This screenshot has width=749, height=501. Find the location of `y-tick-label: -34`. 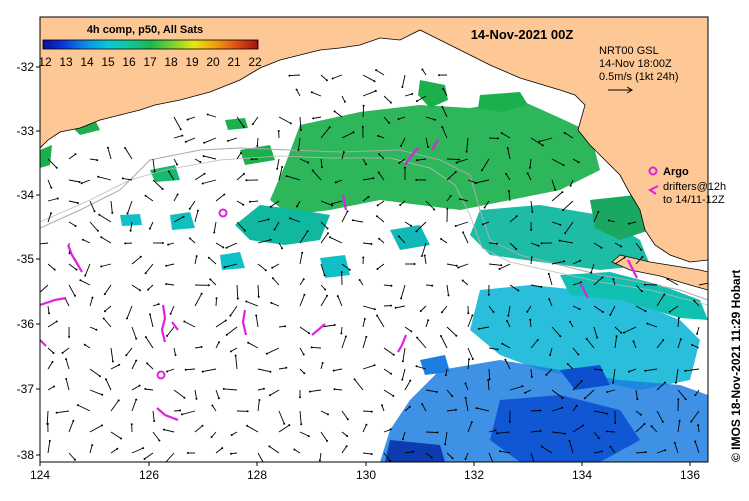

y-tick-label: -34 is located at coordinates (26, 195).